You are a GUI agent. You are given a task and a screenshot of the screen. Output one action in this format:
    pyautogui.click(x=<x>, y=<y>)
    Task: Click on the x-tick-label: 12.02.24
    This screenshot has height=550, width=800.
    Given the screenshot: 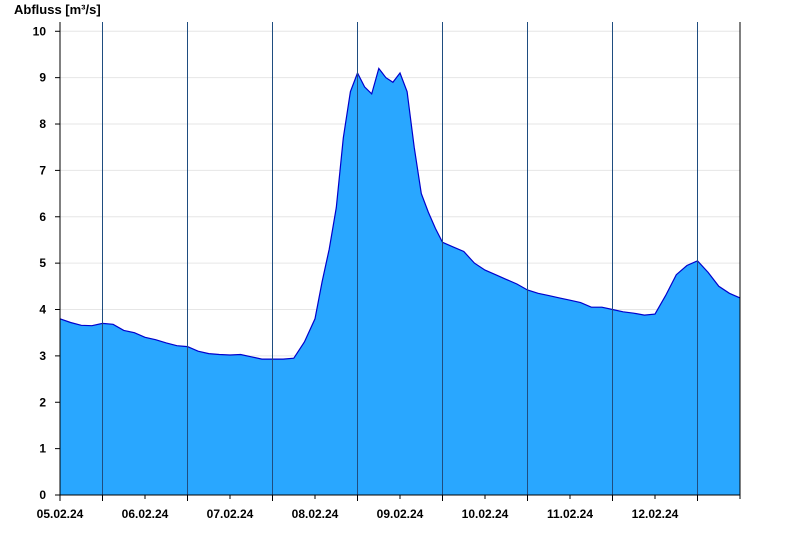 What is the action you would take?
    pyautogui.click(x=655, y=514)
    